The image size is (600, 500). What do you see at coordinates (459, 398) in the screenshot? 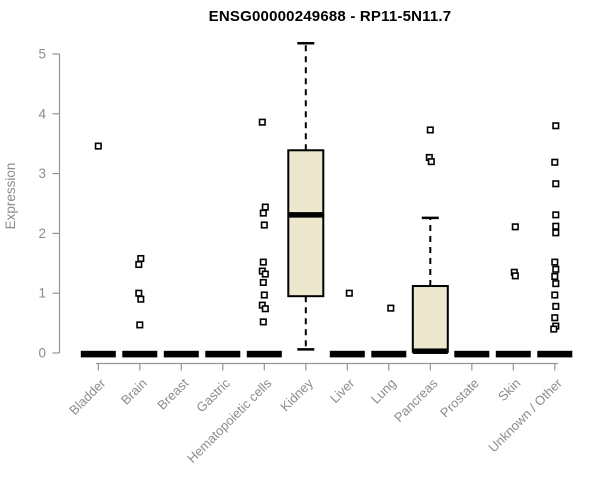
I see `x-tick-label-prostate: Prostate` at bounding box center [459, 398].